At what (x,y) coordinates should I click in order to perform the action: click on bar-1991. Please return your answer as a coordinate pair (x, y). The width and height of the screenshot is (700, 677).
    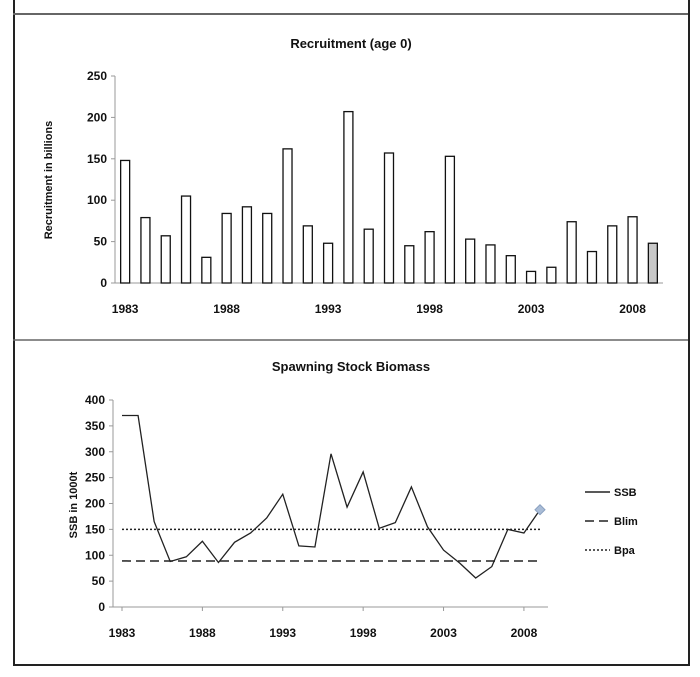
    Looking at the image, I should click on (287, 216).